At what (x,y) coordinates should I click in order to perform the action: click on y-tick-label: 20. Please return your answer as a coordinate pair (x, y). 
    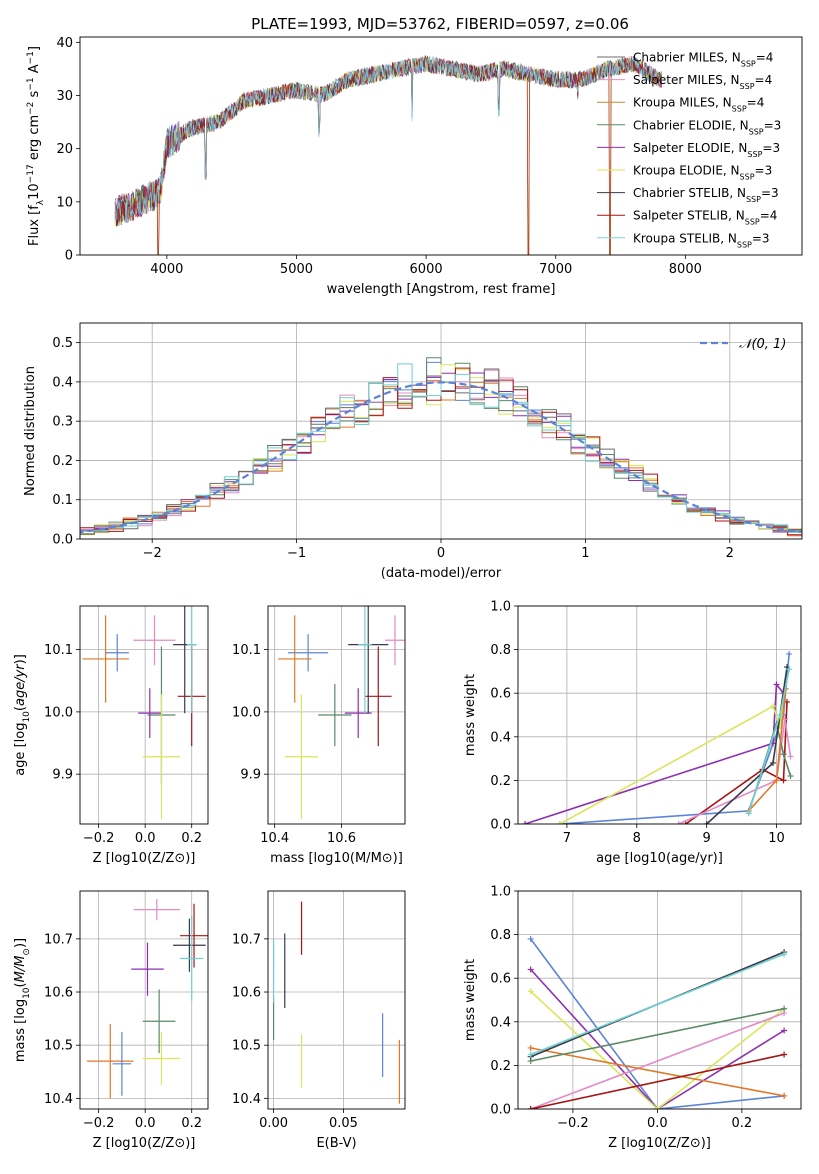
    Looking at the image, I should click on (64, 149).